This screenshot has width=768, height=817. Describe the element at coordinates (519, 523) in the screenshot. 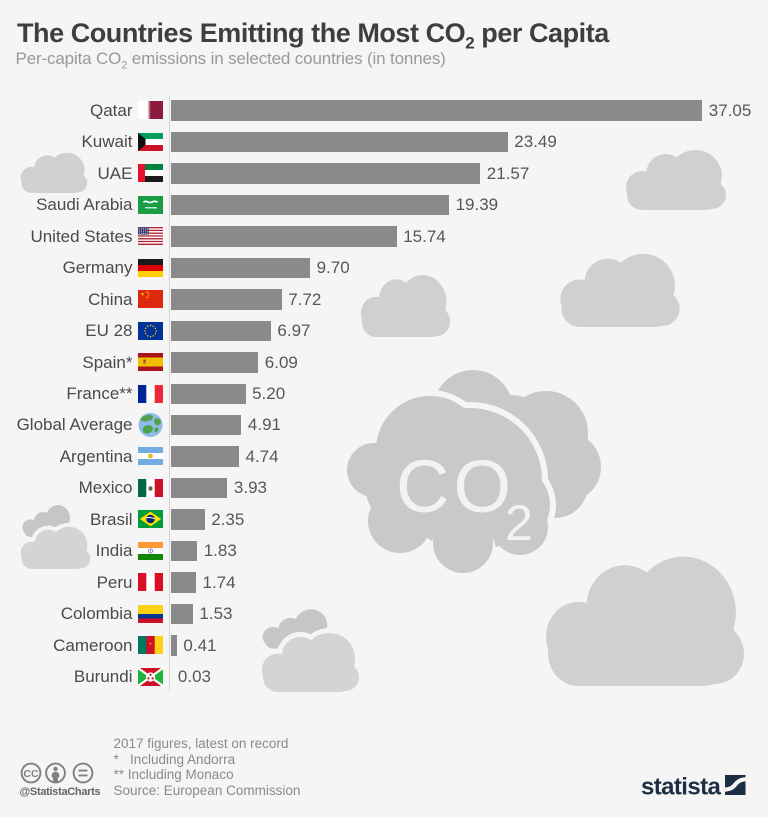

I see `svg-text: 2` at that location.